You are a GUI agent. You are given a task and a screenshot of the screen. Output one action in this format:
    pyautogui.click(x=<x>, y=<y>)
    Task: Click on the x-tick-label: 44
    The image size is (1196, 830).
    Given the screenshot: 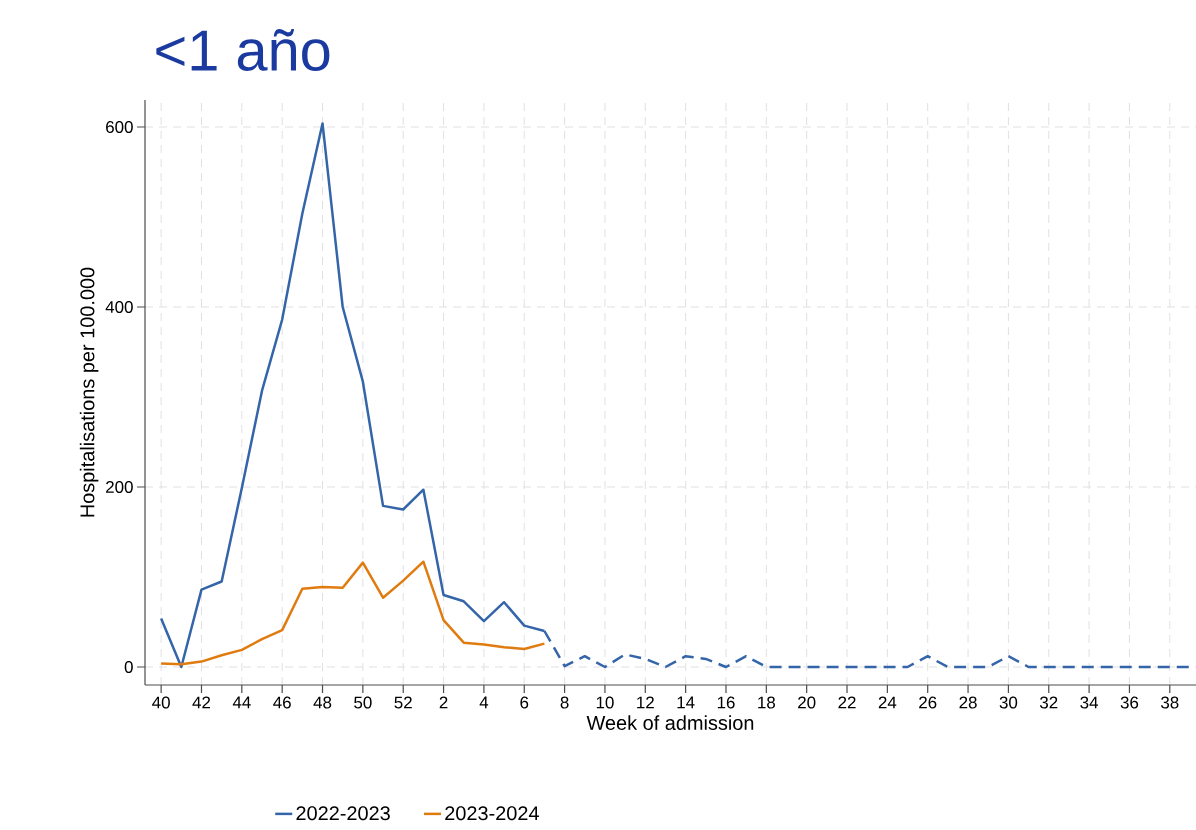 What is the action you would take?
    pyautogui.click(x=241, y=702)
    